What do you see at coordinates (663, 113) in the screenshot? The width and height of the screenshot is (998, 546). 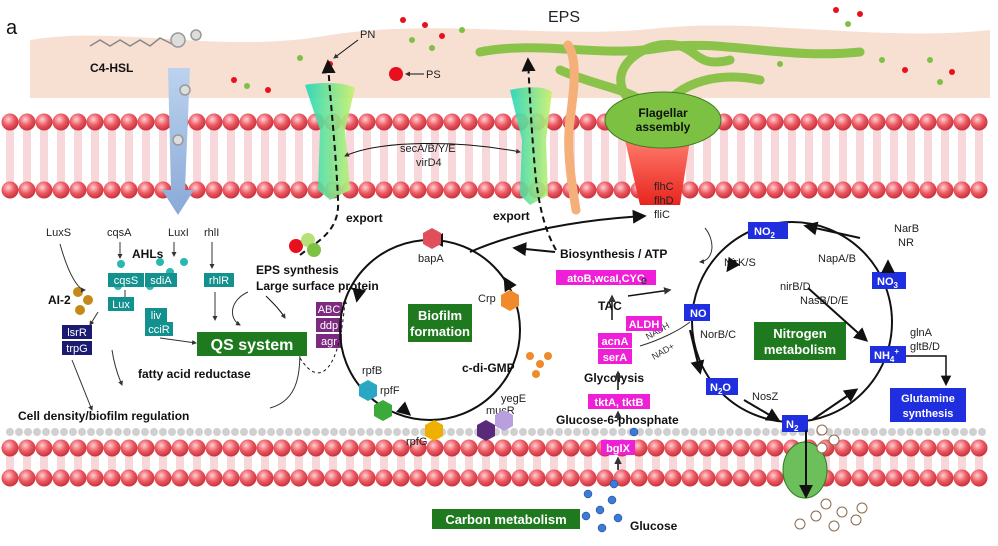 I see `flagellar-label-1: Flagellar` at bounding box center [663, 113].